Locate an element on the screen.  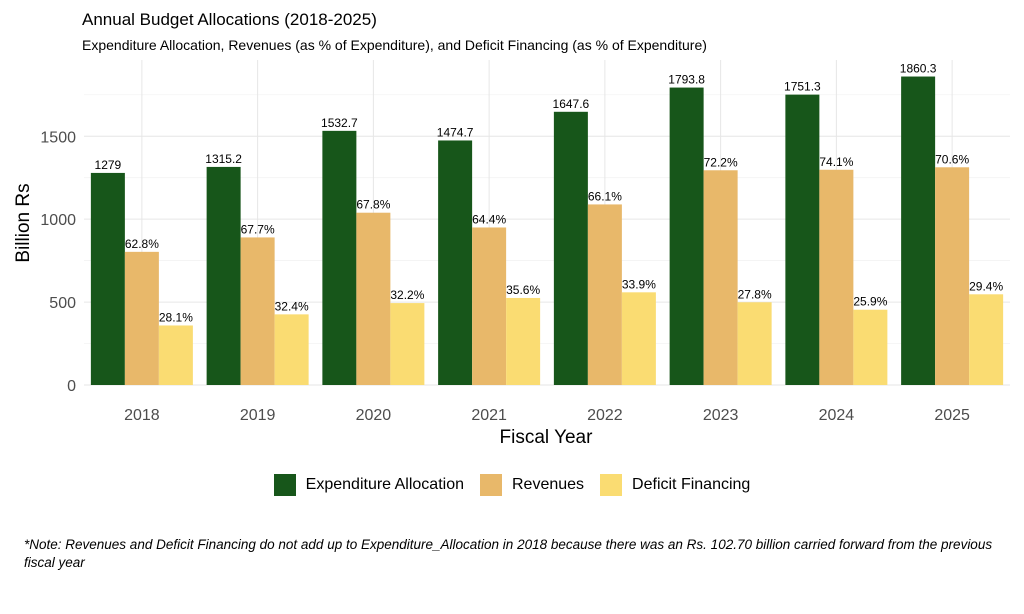
legend-swatch-deficit is located at coordinates (611, 485).